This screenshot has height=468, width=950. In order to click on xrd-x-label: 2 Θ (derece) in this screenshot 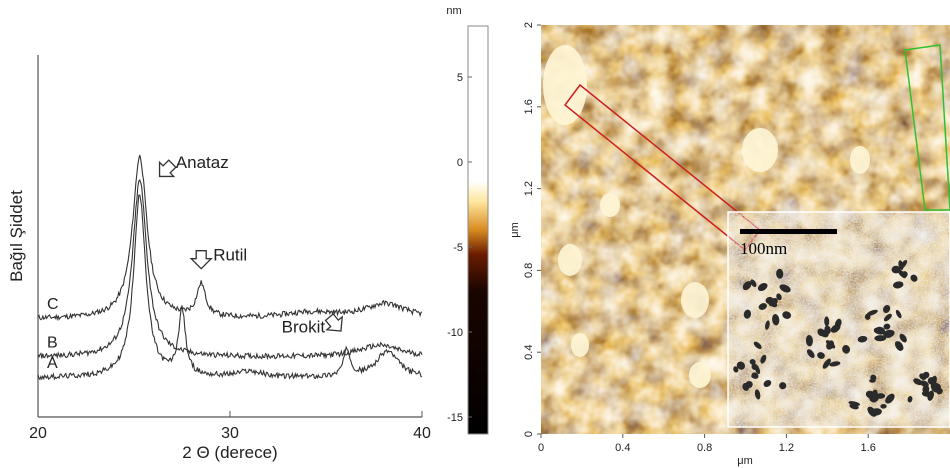, I will do `click(229, 452)`.